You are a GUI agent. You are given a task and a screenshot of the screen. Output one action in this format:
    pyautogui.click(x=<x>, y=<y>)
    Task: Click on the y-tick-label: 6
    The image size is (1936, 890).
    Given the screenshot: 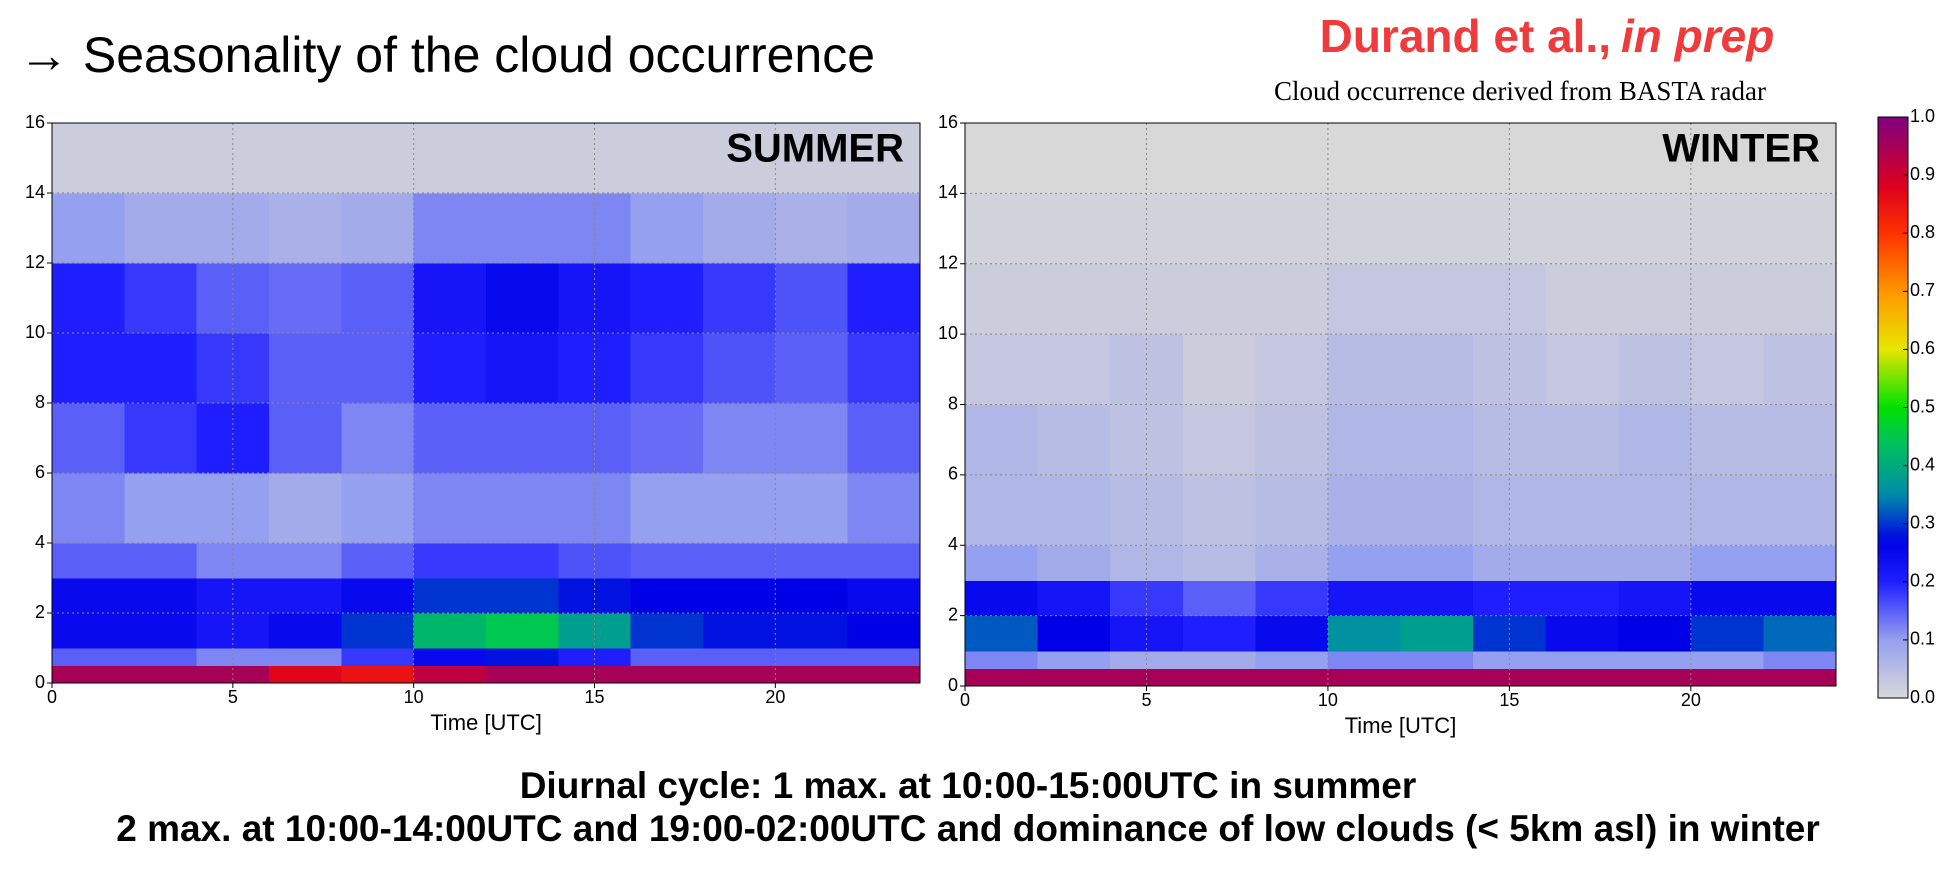 What is the action you would take?
    pyautogui.click(x=953, y=474)
    